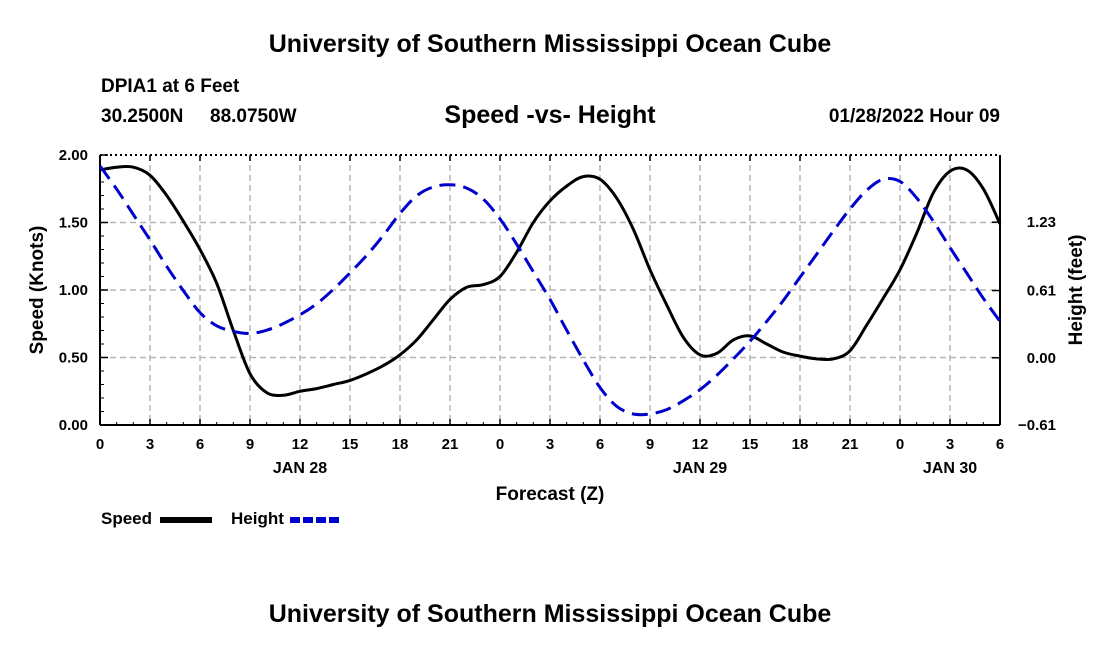 The image size is (1100, 650). Describe the element at coordinates (37, 290) in the screenshot. I see `y-axis-left-label: Speed (Knots)` at that location.